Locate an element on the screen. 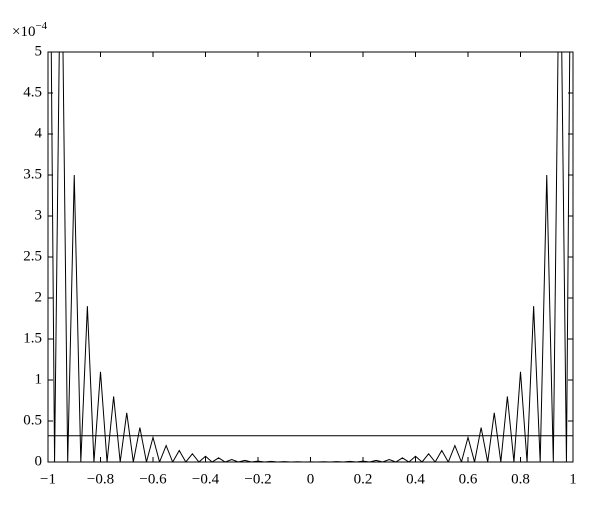 The image size is (600, 527). y-tick-label: 5 is located at coordinates (39, 51).